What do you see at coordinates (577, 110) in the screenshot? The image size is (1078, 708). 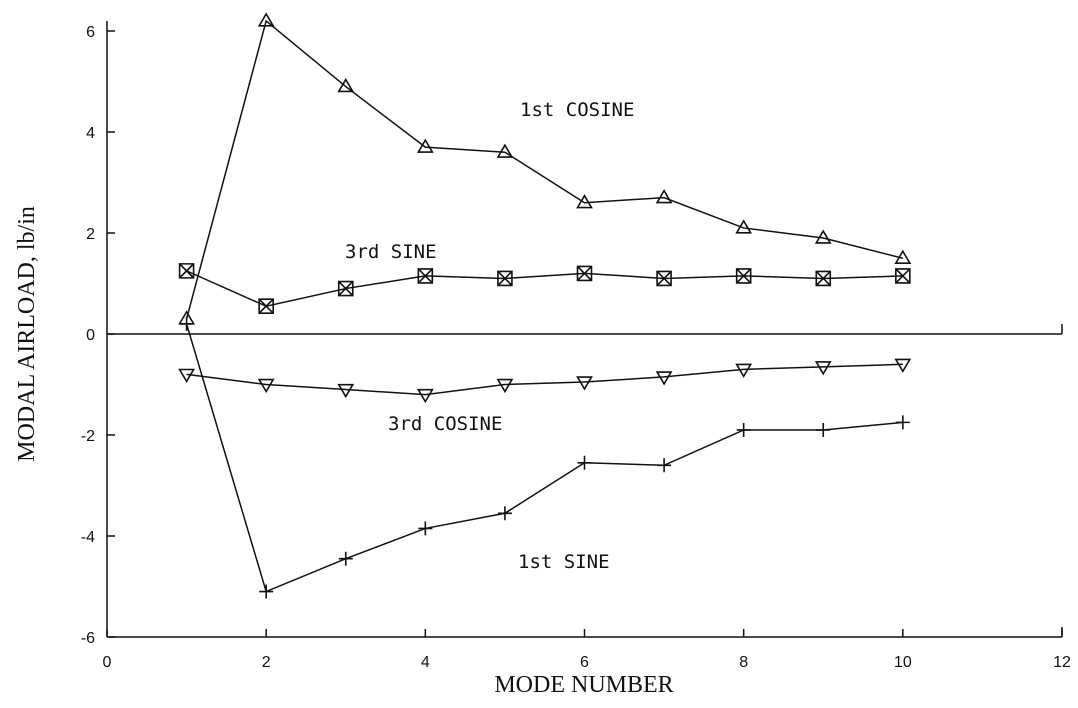 I see `series-label: 1st COSINE` at bounding box center [577, 110].